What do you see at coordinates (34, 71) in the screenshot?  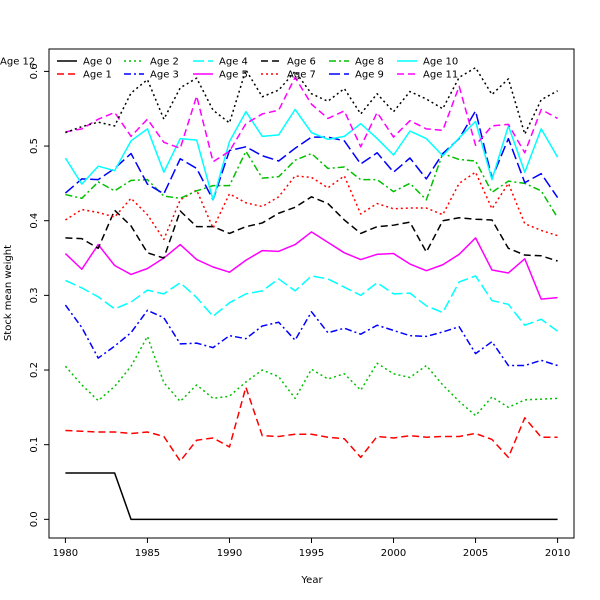 I see `y-tick-label: 0.6` at bounding box center [34, 71].